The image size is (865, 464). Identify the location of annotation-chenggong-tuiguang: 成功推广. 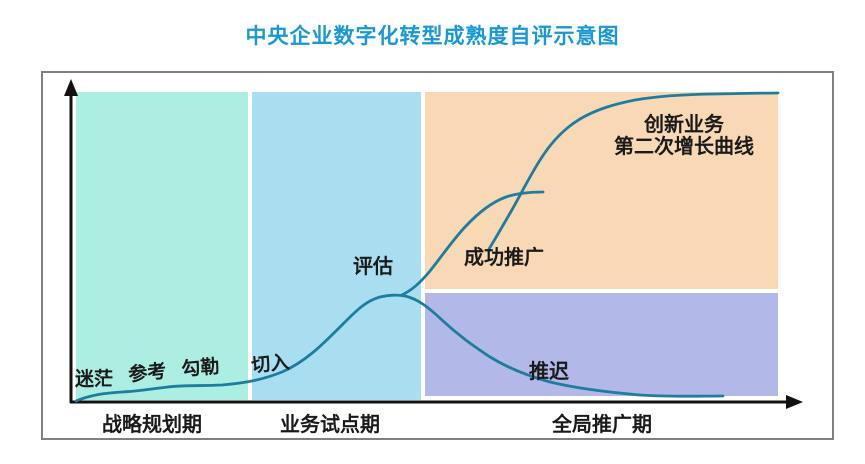
(504, 257).